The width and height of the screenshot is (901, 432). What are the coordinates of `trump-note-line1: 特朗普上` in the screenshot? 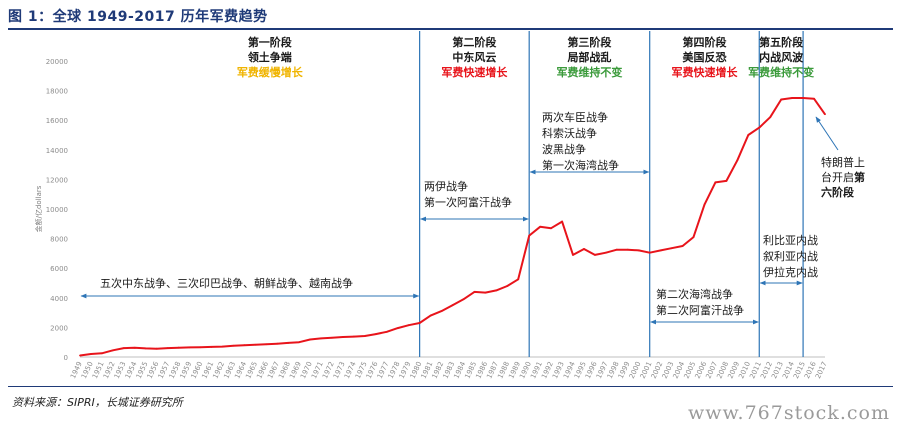 It's located at (843, 162).